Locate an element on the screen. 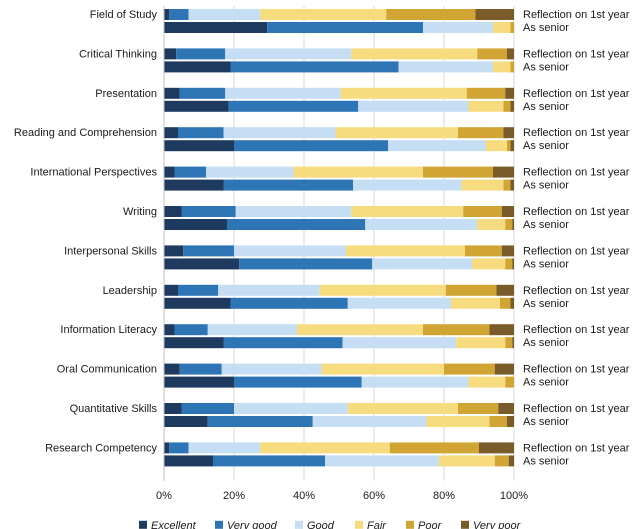  category-label: Writing is located at coordinates (140, 212).